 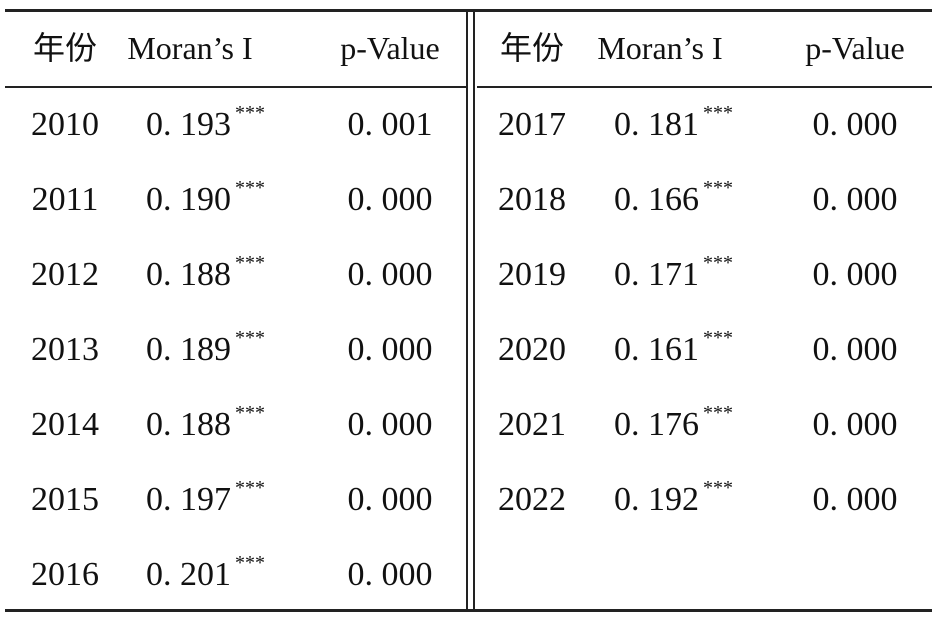 What do you see at coordinates (656, 199) in the screenshot?
I see `moran-value: 0. 166` at bounding box center [656, 199].